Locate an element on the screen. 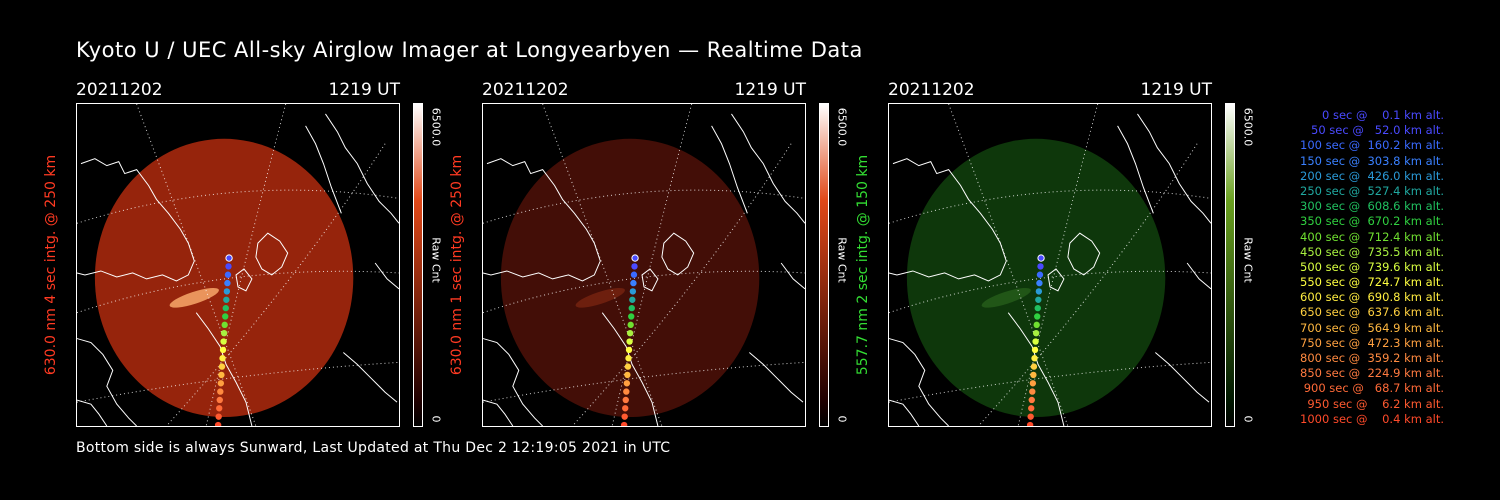  panel-wavelength-label: 630.0 nm 1 sec intg. @ 250 km is located at coordinates (457, 265).